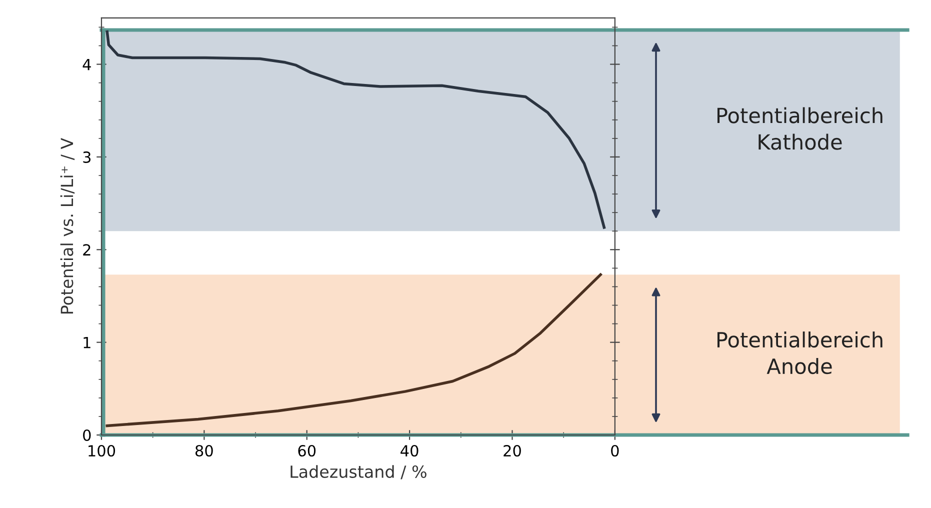 This screenshot has height=508, width=931. Describe the element at coordinates (799, 353) in the screenshot. I see `band-label: Potentialbereich Anode` at that location.